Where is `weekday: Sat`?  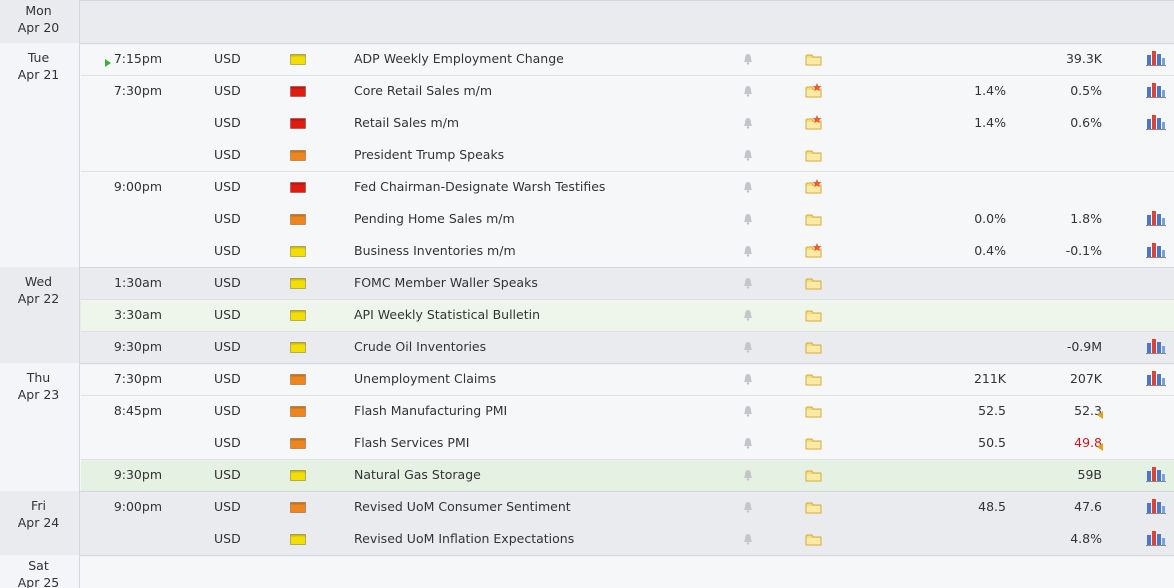
weekday: Sat is located at coordinates (38, 565).